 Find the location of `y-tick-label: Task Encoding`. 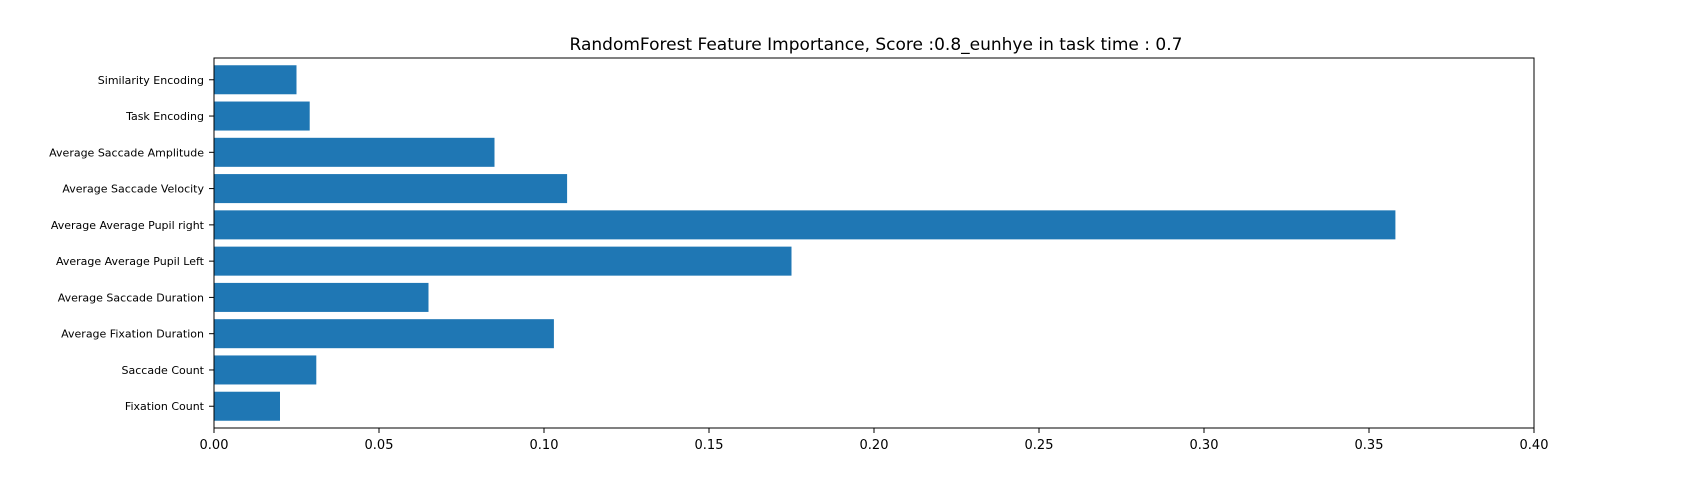

y-tick-label: Task Encoding is located at coordinates (164, 116).